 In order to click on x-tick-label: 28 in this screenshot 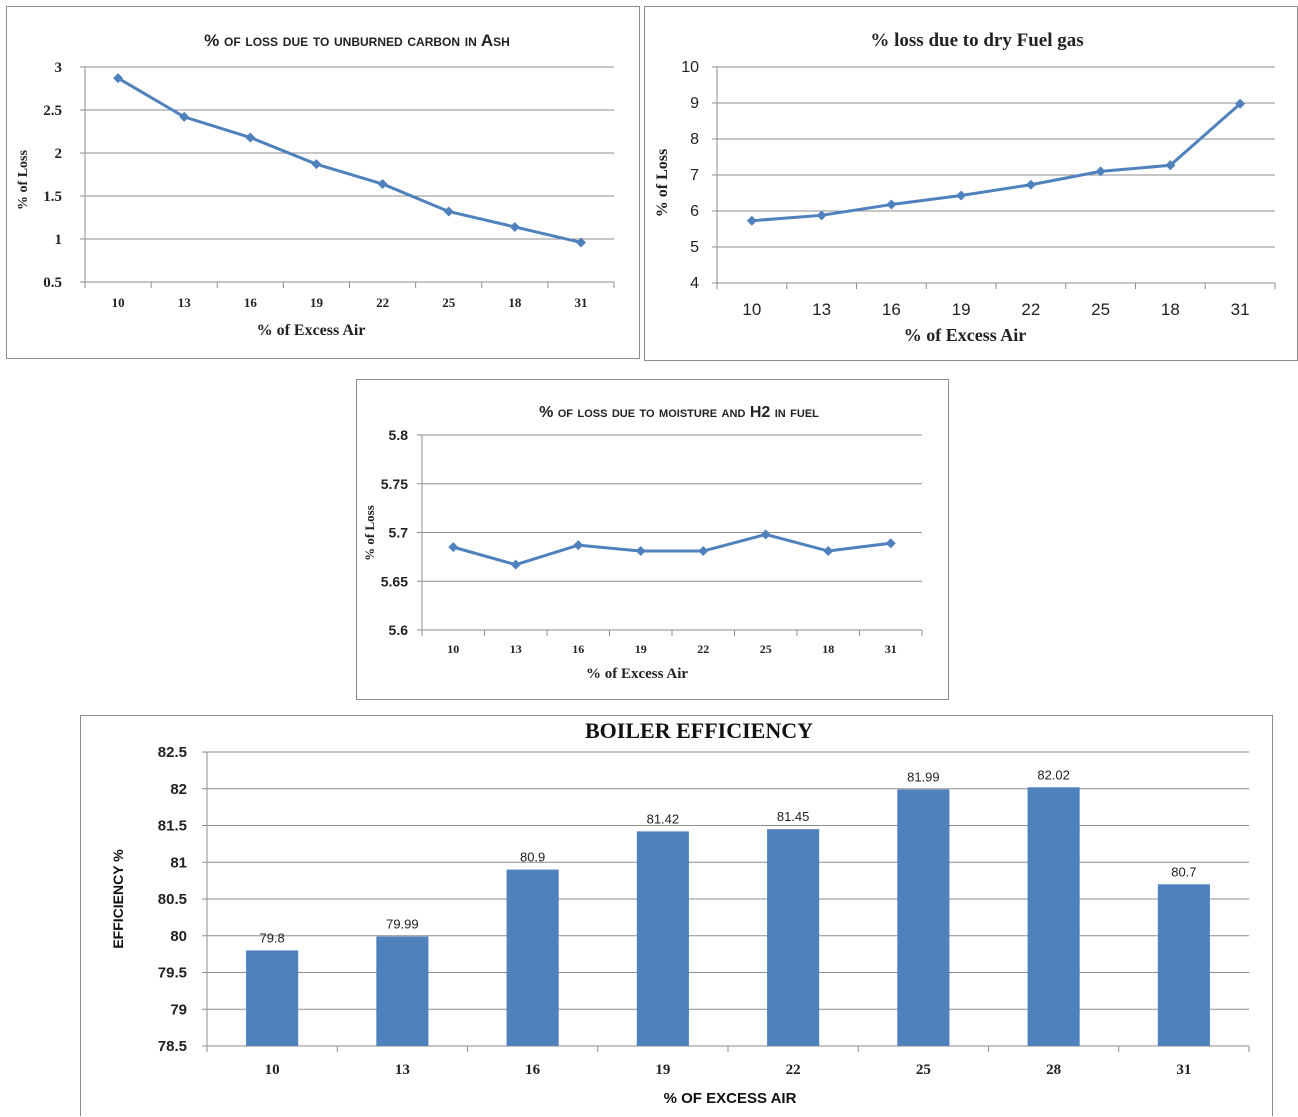, I will do `click(1053, 1070)`.